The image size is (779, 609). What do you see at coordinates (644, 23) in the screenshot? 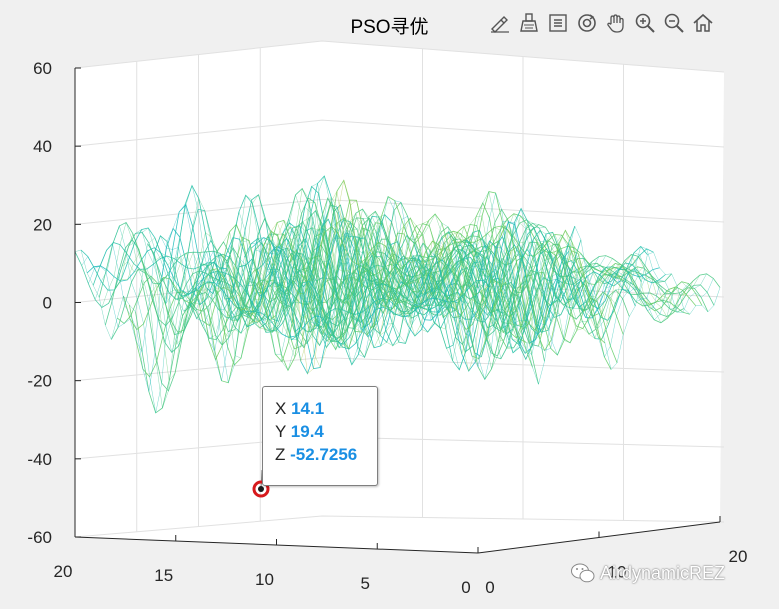
I see `zoom-in-icon` at bounding box center [644, 23].